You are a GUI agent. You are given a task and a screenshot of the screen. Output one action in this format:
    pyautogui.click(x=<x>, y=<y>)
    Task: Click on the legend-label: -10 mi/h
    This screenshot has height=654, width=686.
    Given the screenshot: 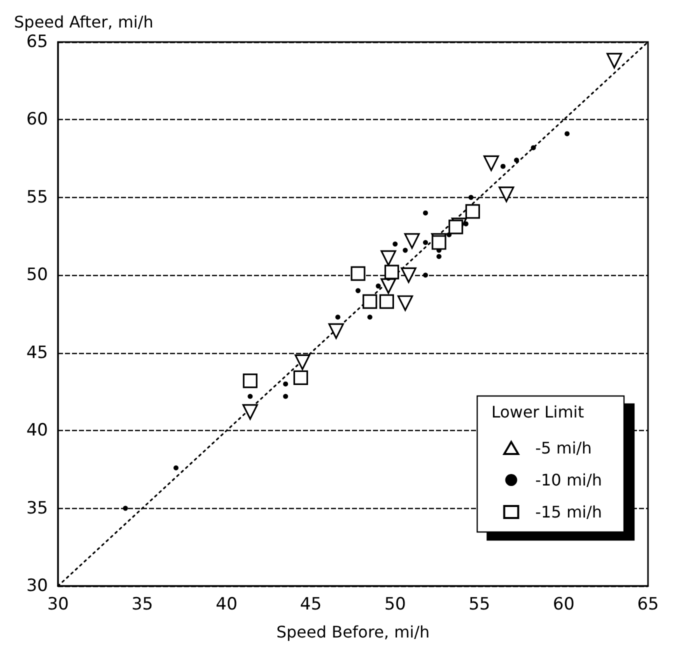 What is the action you would take?
    pyautogui.click(x=568, y=480)
    